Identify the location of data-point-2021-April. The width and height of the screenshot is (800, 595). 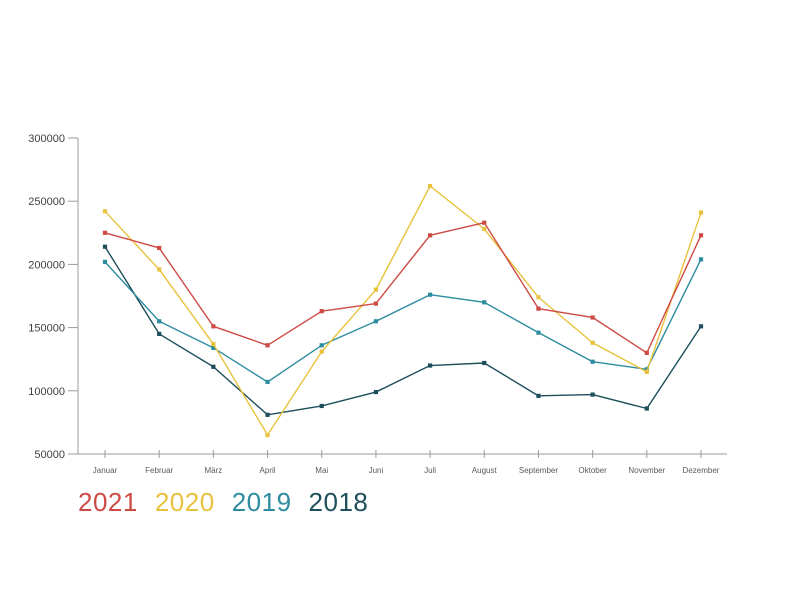
(267, 345).